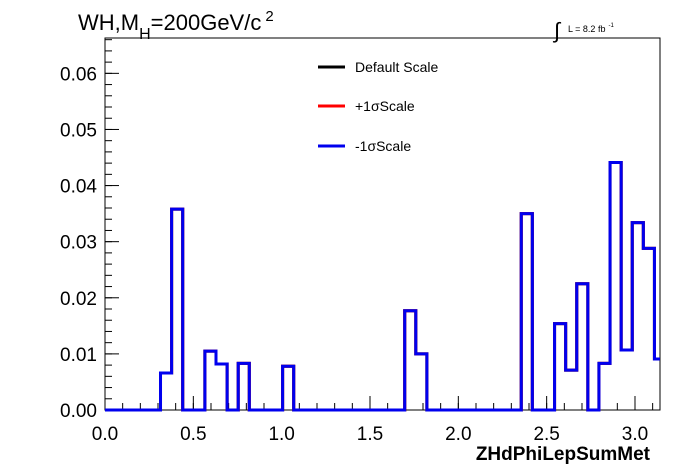 The height and width of the screenshot is (472, 696). I want to click on y-tick-label: 0.04, so click(78, 187).